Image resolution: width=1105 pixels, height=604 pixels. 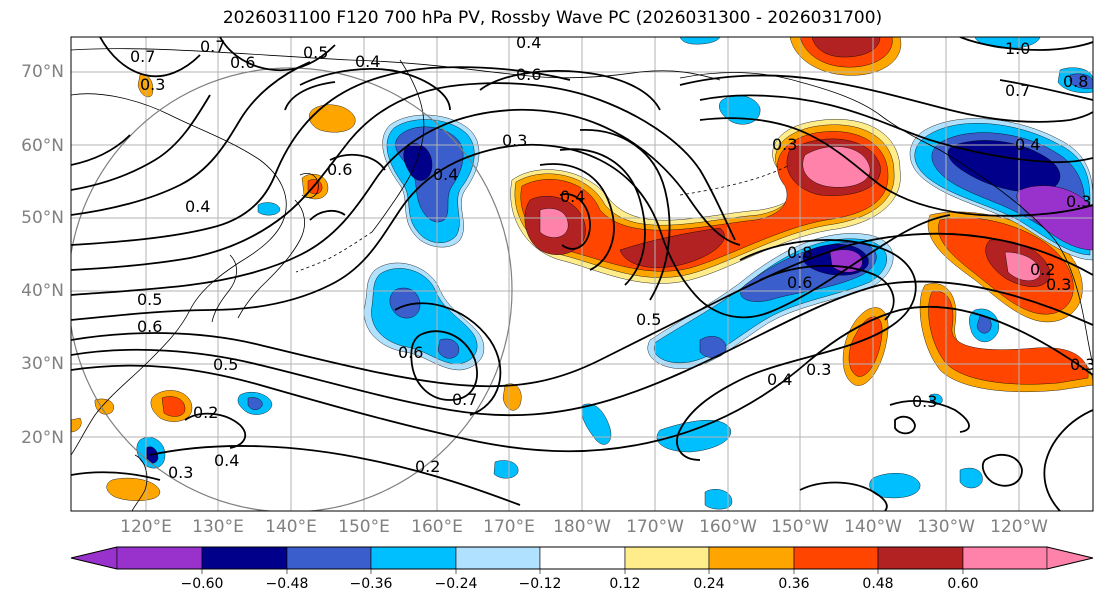 I want to click on contour-label: 0.2, so click(x=205, y=412).